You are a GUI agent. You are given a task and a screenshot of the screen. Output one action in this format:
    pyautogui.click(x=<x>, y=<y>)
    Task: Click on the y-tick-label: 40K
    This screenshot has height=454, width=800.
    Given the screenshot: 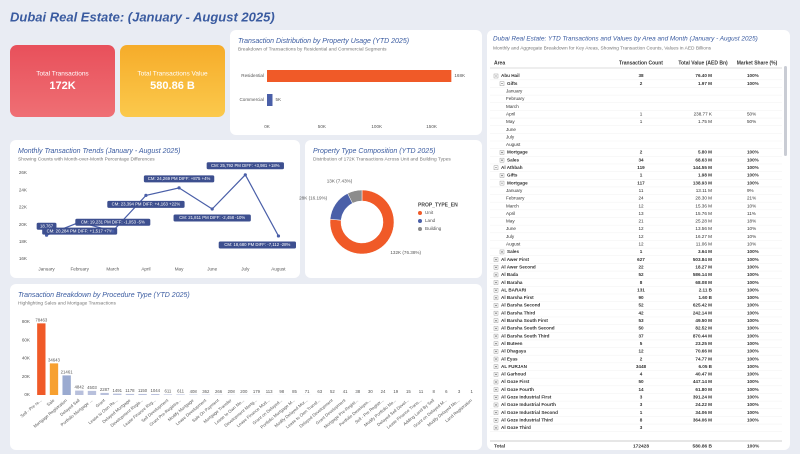 What is the action you would take?
    pyautogui.click(x=26, y=358)
    